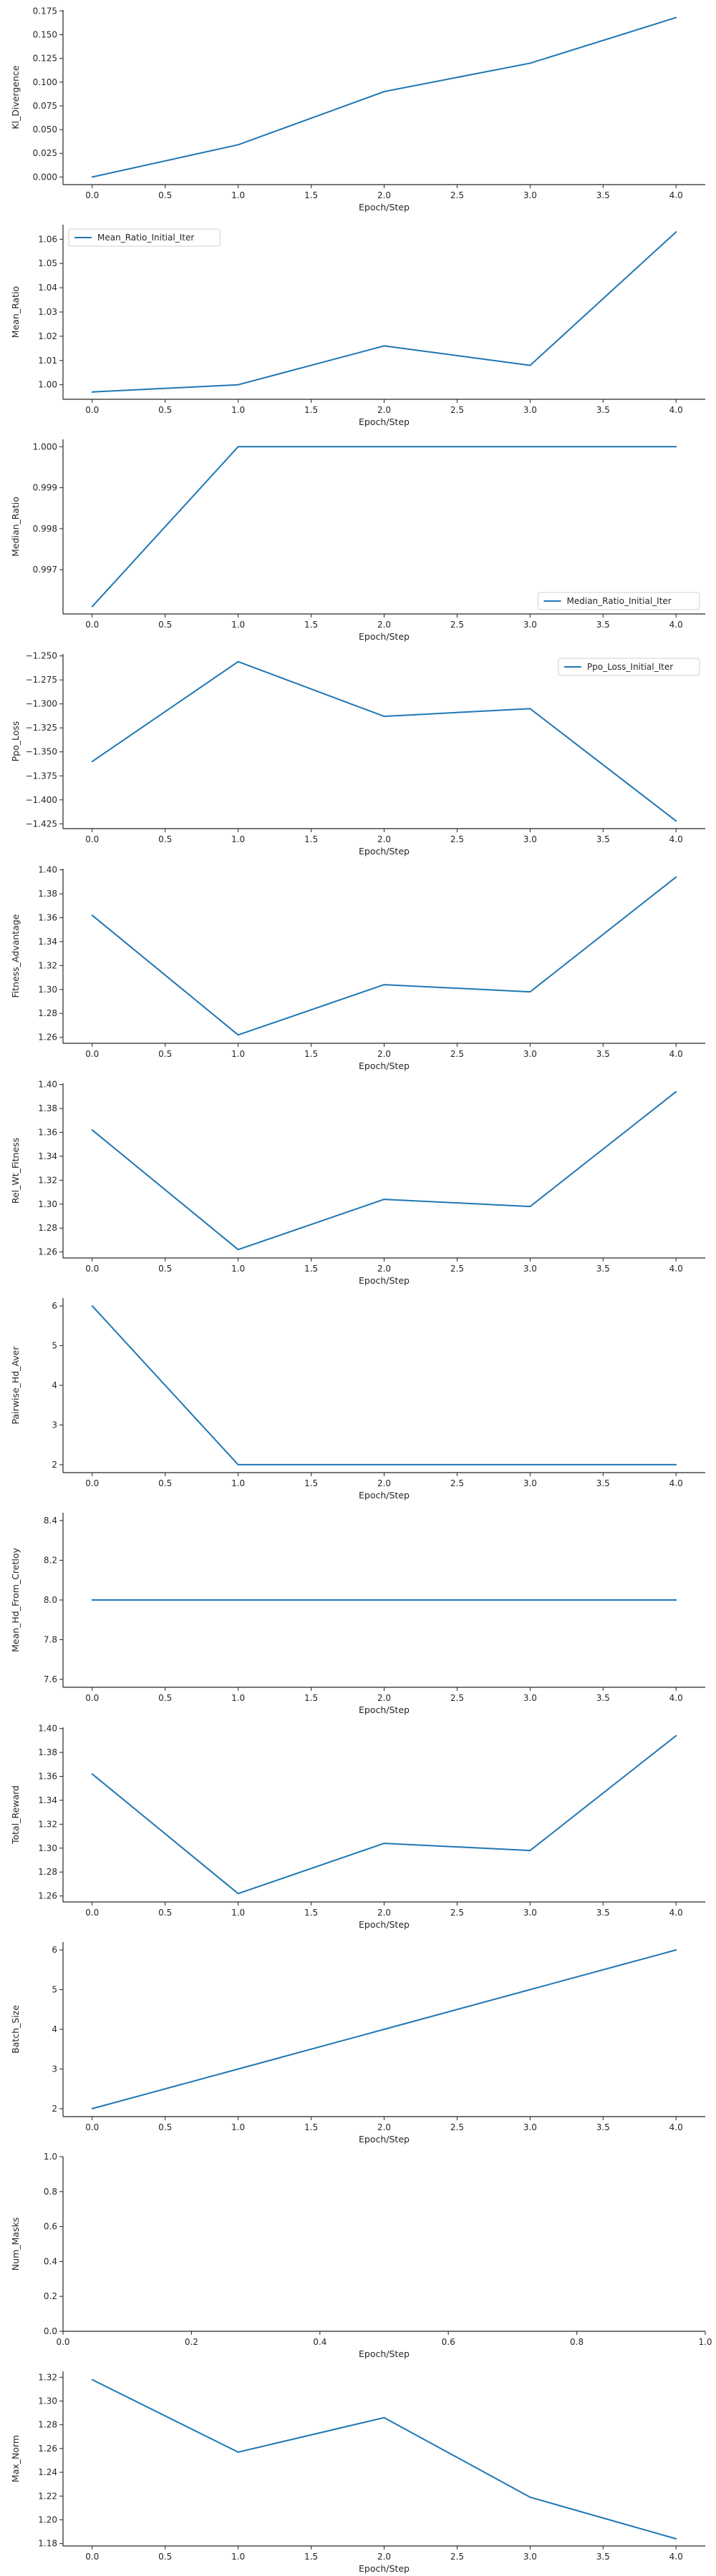 The width and height of the screenshot is (716, 2576). What do you see at coordinates (50, 2227) in the screenshot?
I see `y-tick-label: 0.6` at bounding box center [50, 2227].